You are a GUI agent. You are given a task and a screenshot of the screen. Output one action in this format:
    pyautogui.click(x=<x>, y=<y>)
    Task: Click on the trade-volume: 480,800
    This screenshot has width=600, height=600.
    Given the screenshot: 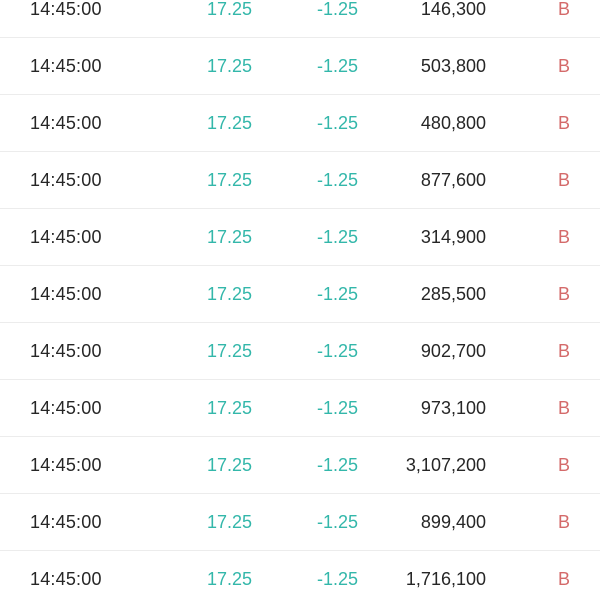 What is the action you would take?
    pyautogui.click(x=453, y=123)
    